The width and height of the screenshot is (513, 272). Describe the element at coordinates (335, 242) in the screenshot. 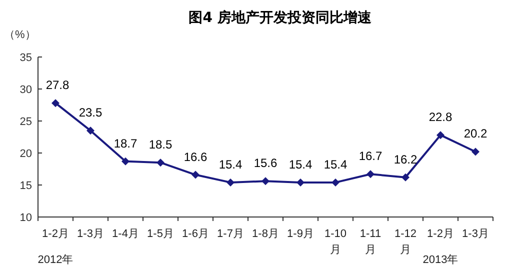

I see `x-tick-label: 1-10月` at that location.